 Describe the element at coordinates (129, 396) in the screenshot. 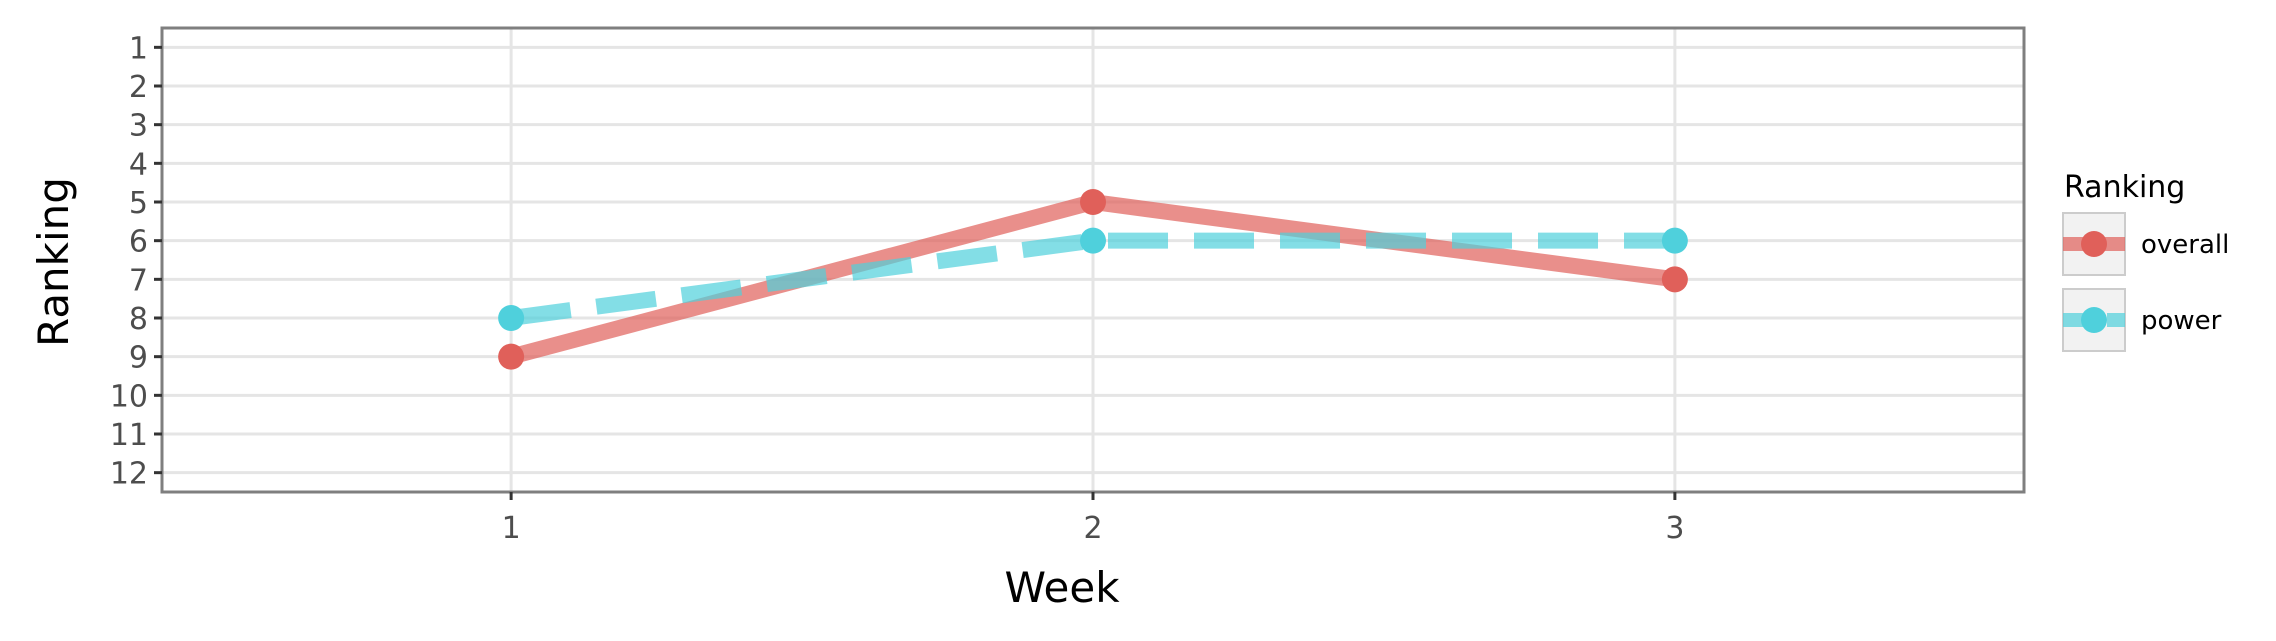

I see `y-tick-label: 10` at that location.